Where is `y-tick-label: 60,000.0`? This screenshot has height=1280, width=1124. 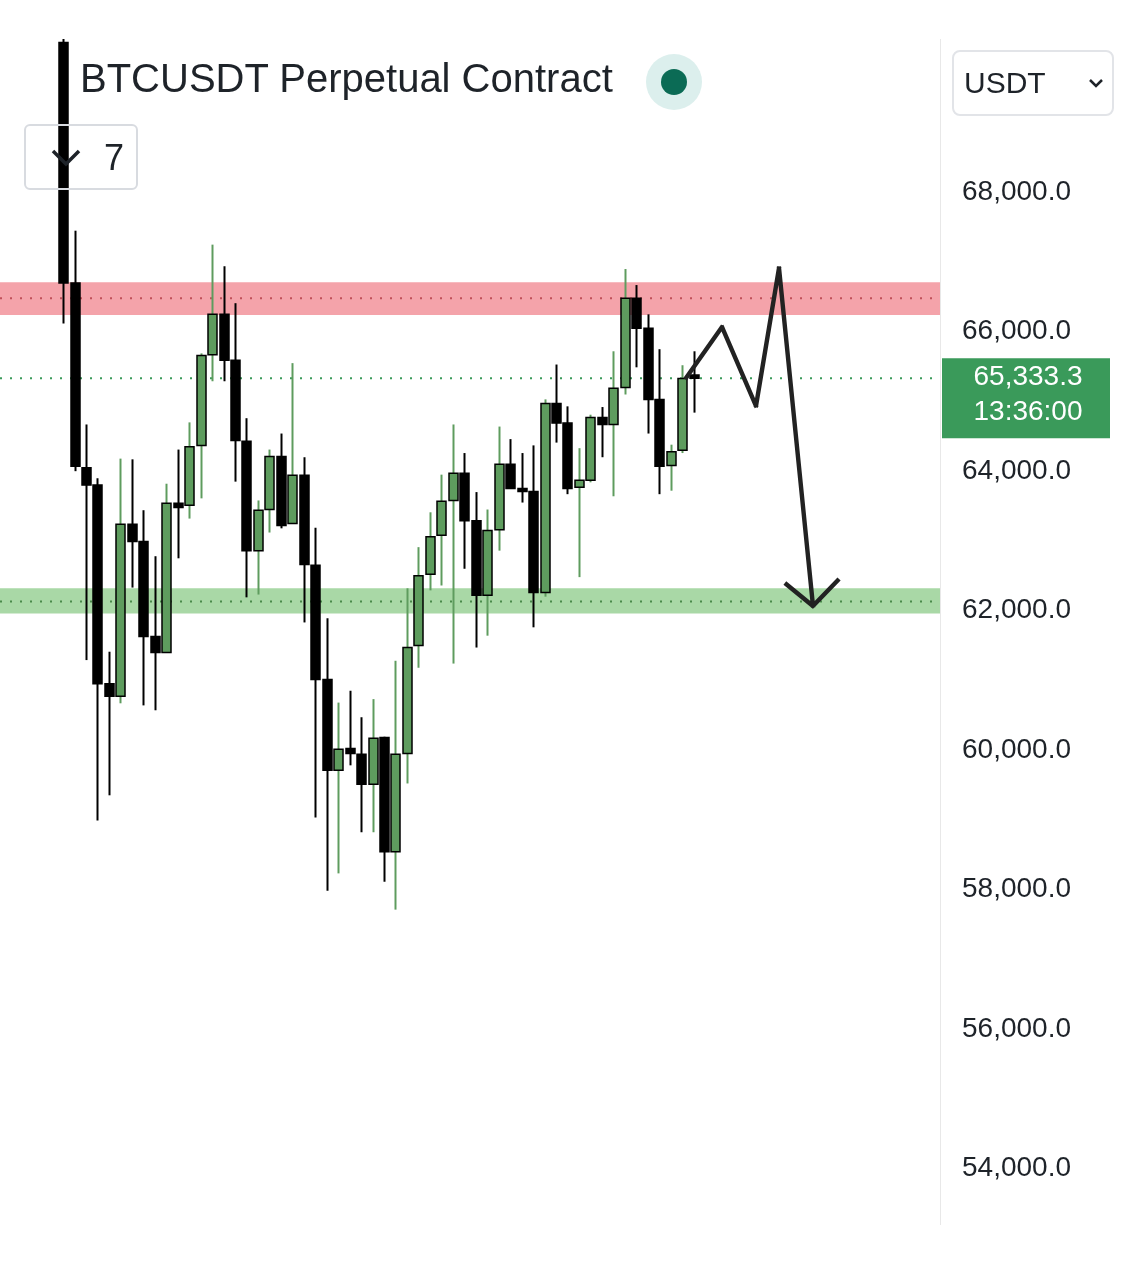
y-tick-label: 60,000.0 is located at coordinates (1016, 748).